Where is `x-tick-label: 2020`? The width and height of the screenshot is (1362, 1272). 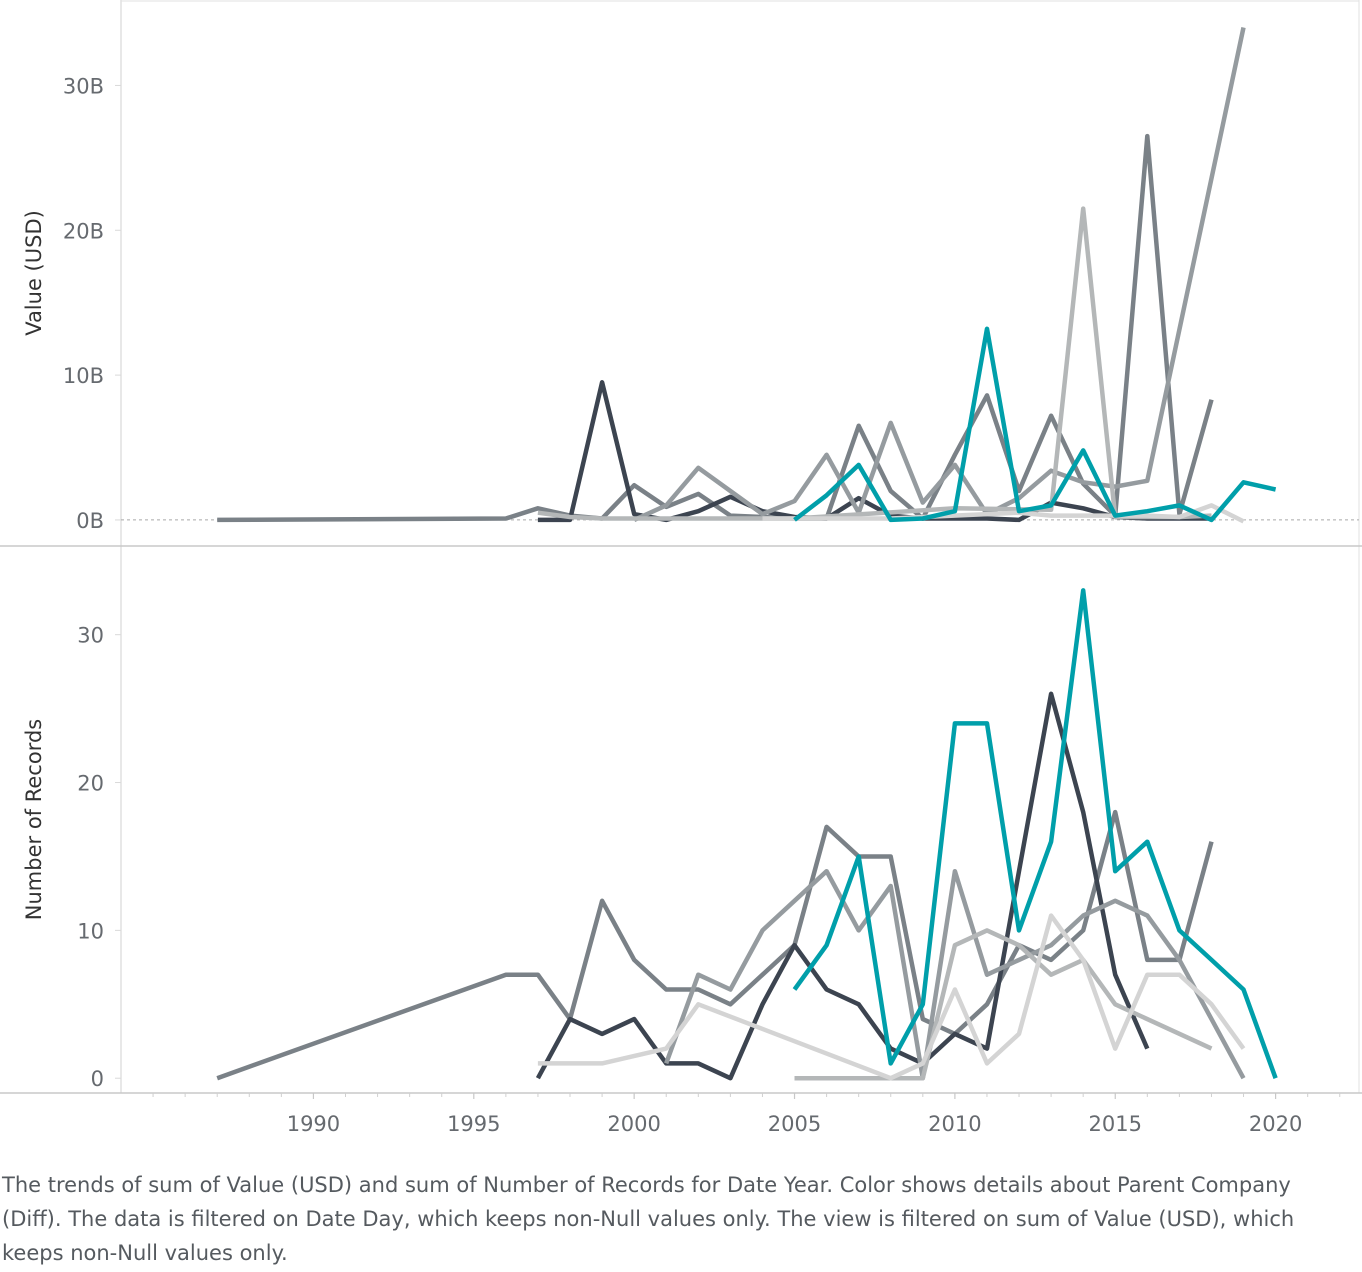 x-tick-label: 2020 is located at coordinates (1275, 1124).